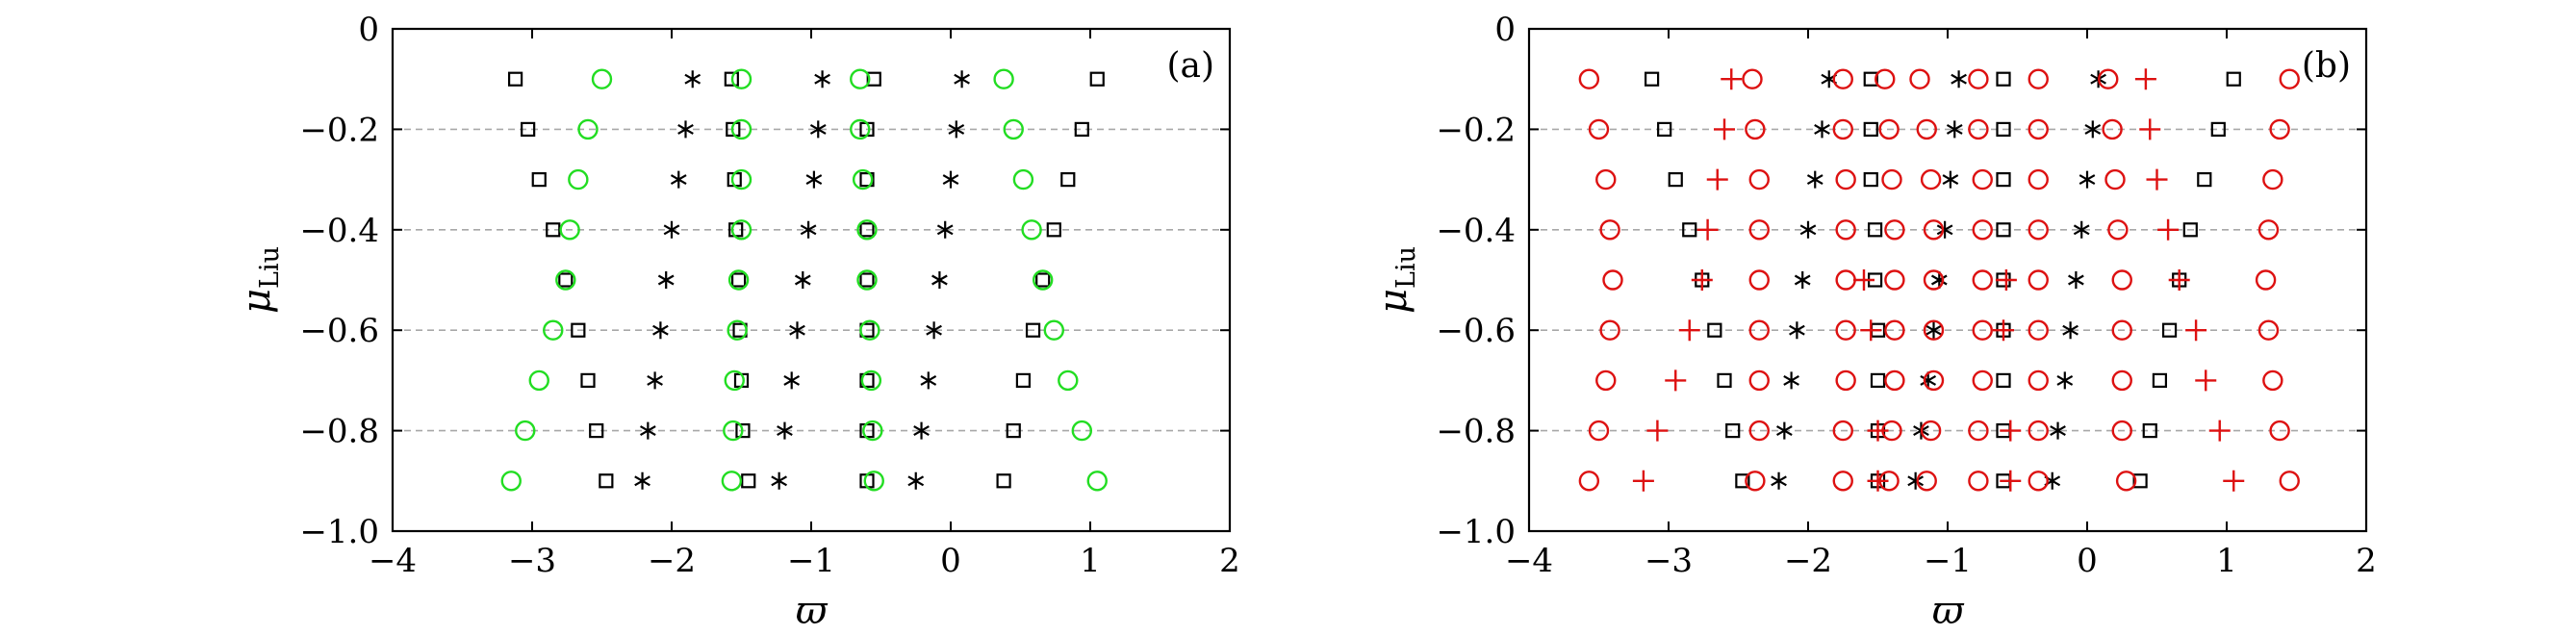  I want to click on x-tick-label: −1, so click(1948, 561).